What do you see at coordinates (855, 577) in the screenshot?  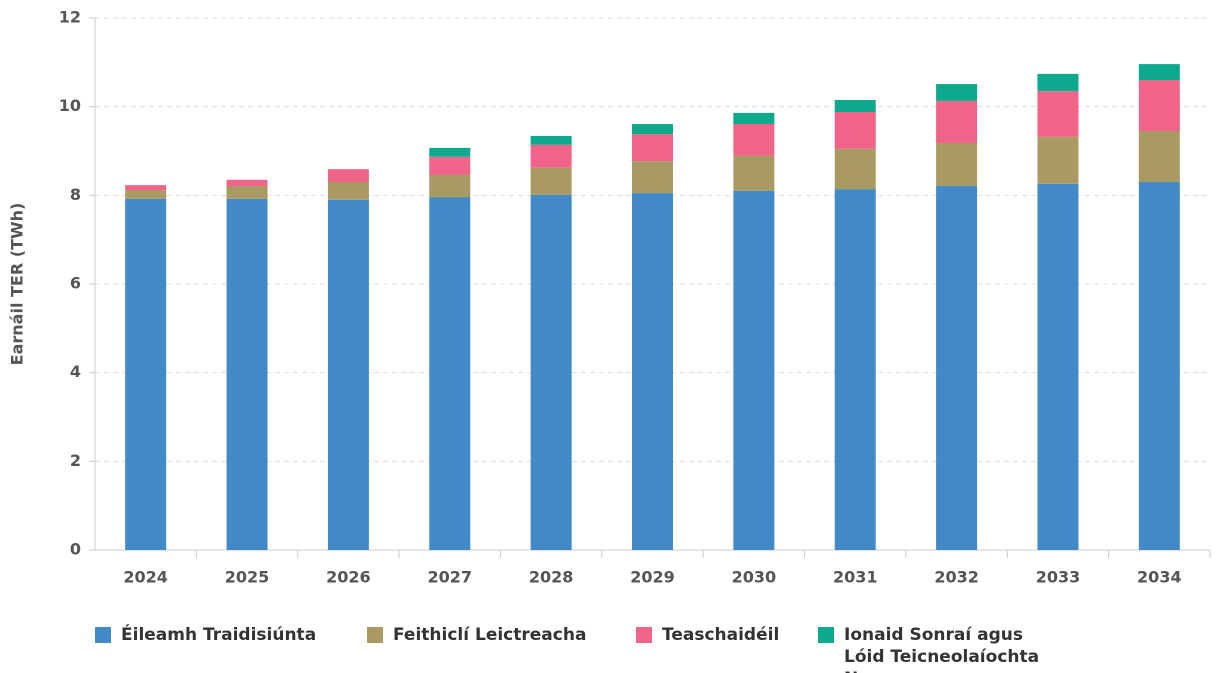 I see `x-tick-label: 2031` at bounding box center [855, 577].